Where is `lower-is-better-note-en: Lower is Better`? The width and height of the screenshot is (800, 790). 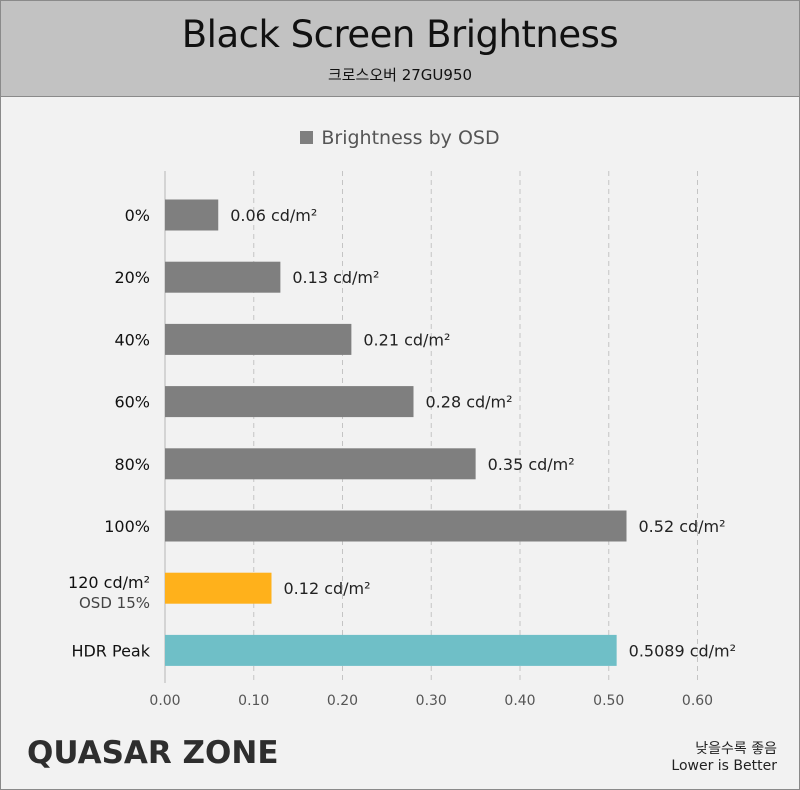
lower-is-better-note-en: Lower is Better is located at coordinates (724, 766).